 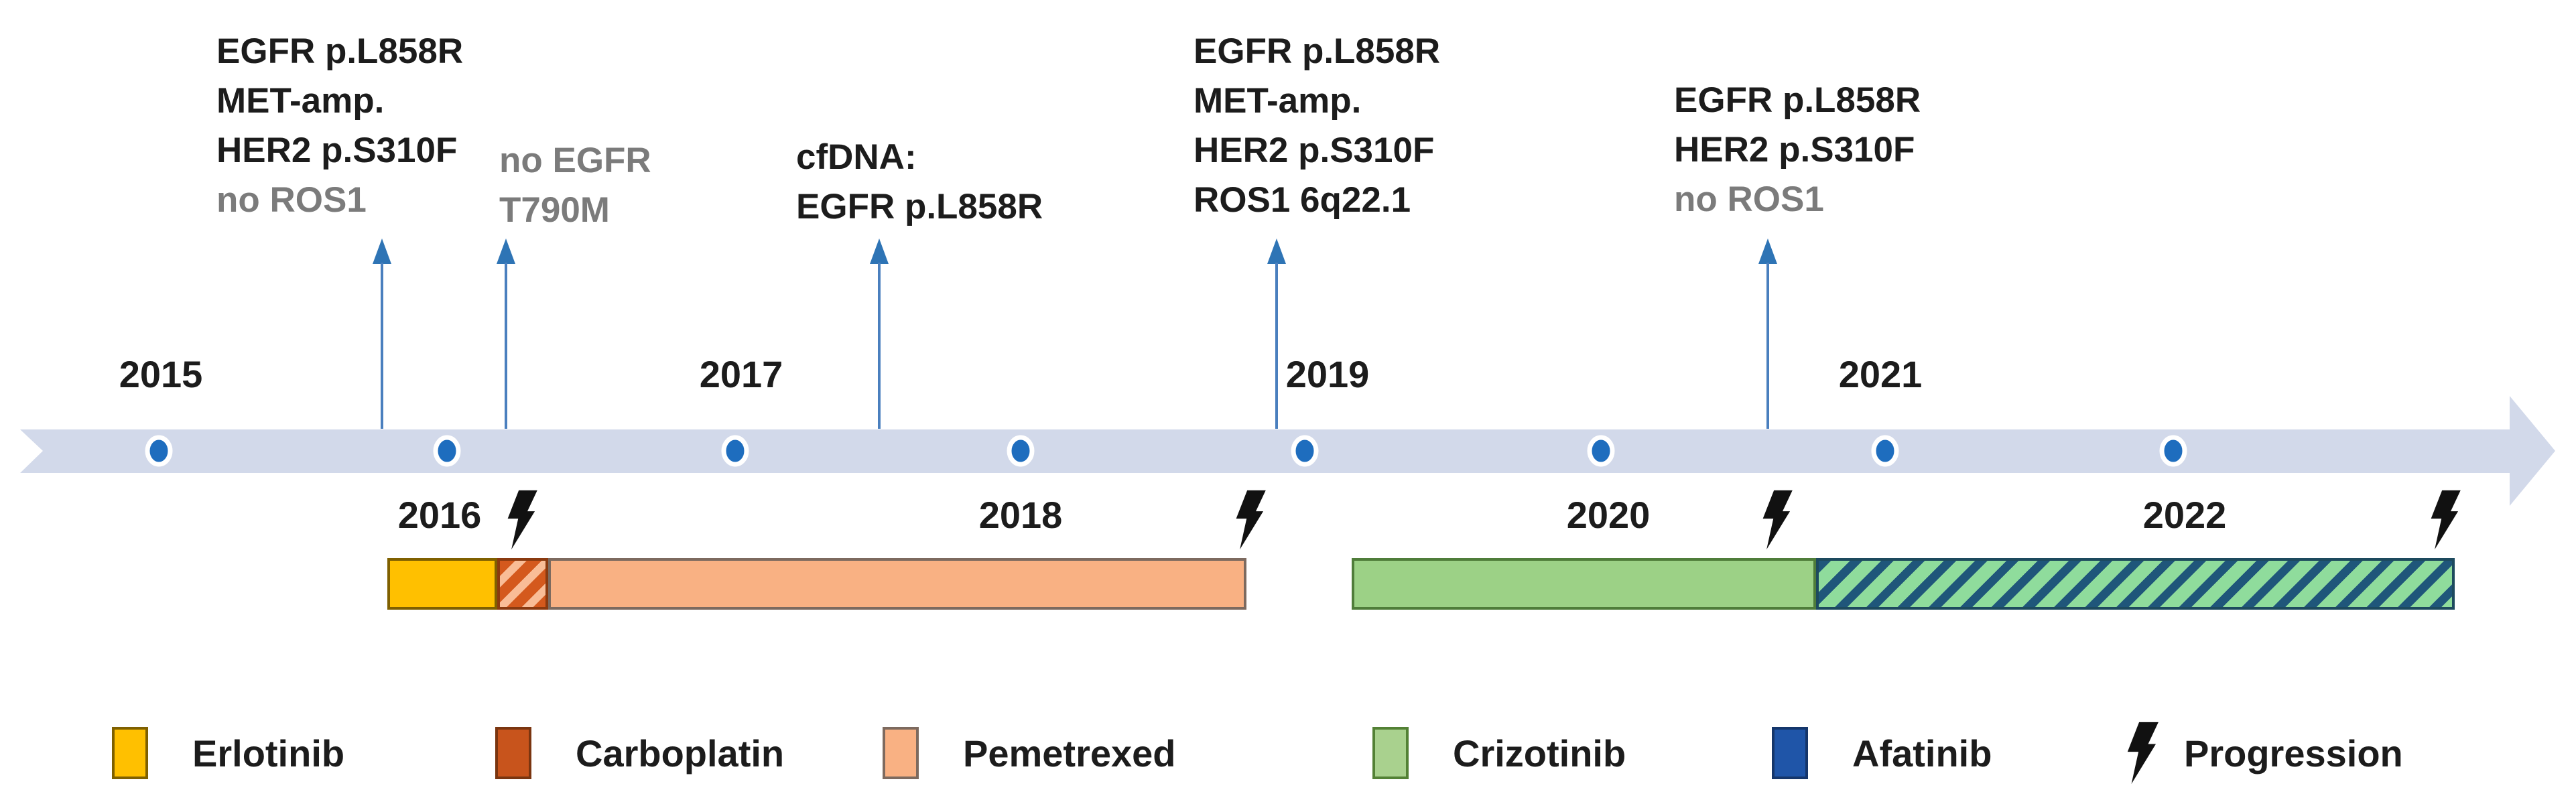 I want to click on year-label-2018: 2018, so click(x=1020, y=515).